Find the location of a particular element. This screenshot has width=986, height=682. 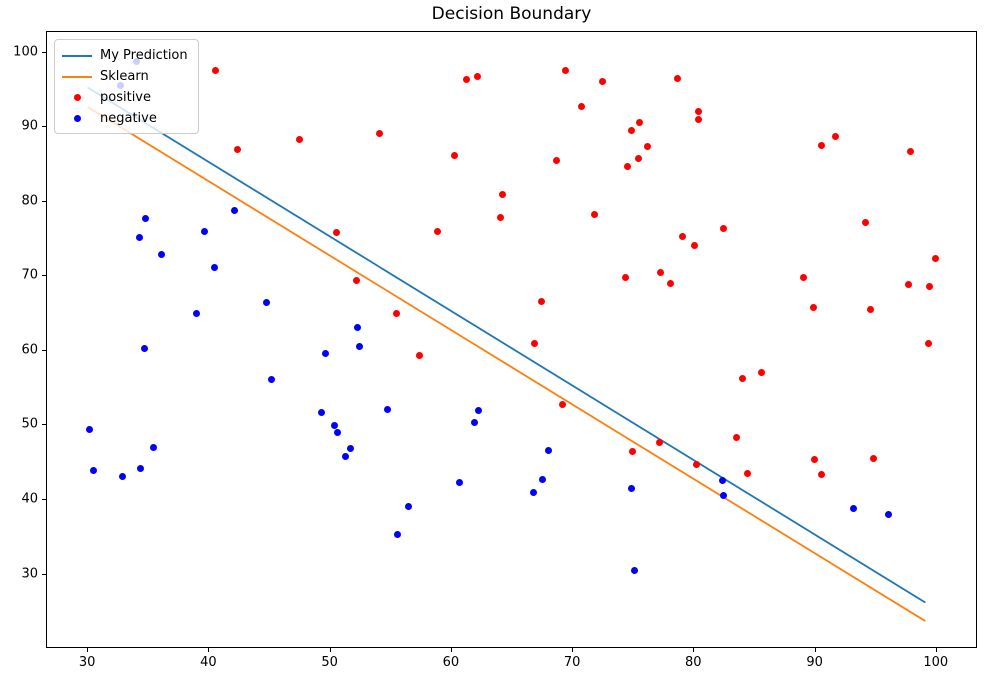

legend-item-sklearn: Sklearn is located at coordinates (125, 76).